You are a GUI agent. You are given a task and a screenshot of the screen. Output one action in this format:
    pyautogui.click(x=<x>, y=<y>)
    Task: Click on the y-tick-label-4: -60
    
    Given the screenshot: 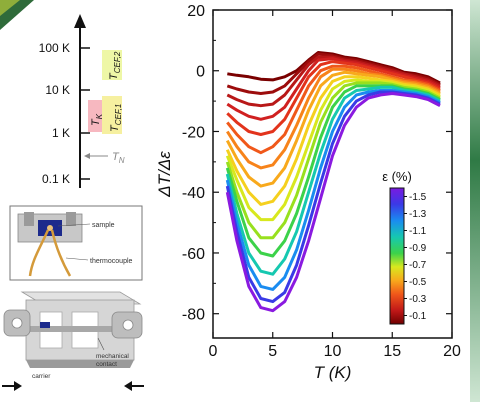 What is the action you would take?
    pyautogui.click(x=193, y=254)
    